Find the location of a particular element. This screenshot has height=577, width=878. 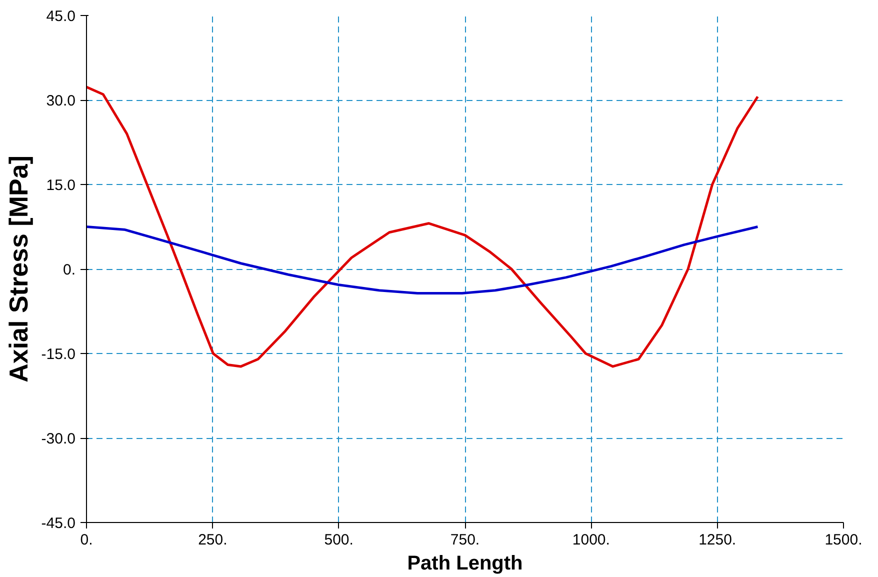

x-tick-label: 0. is located at coordinates (86, 540).